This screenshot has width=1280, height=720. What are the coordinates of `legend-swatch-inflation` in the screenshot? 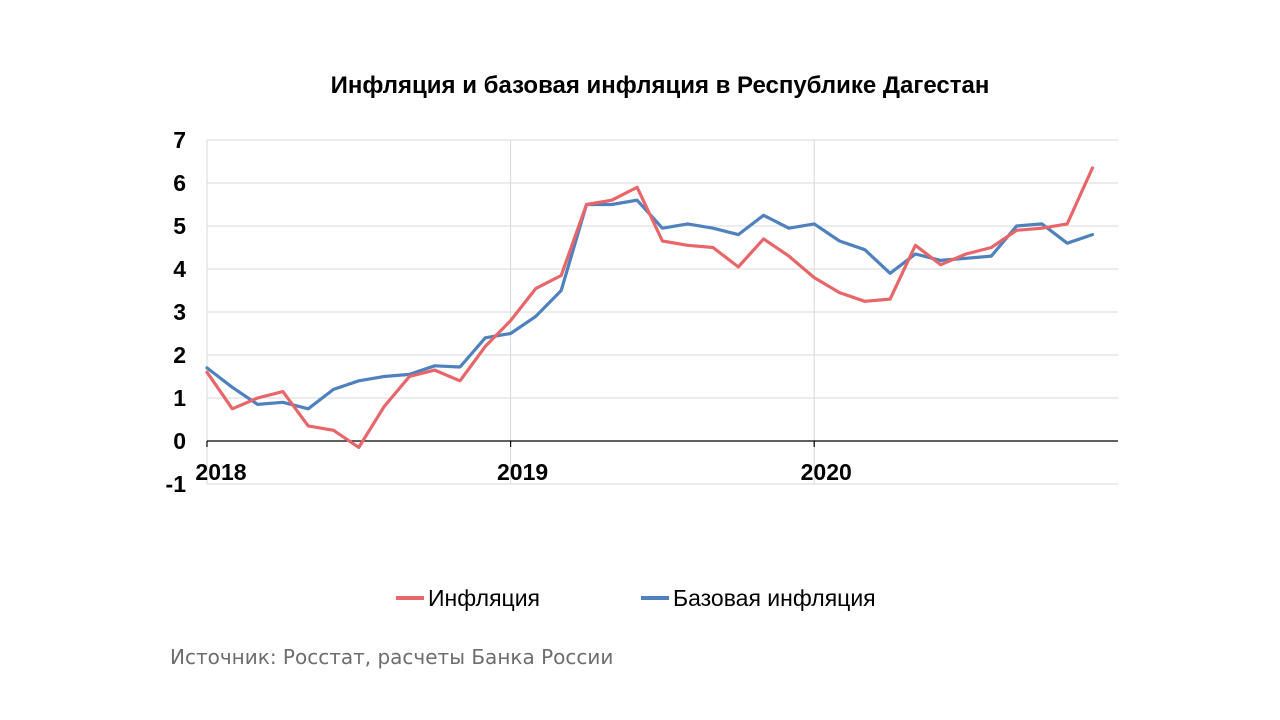 It's located at (410, 598).